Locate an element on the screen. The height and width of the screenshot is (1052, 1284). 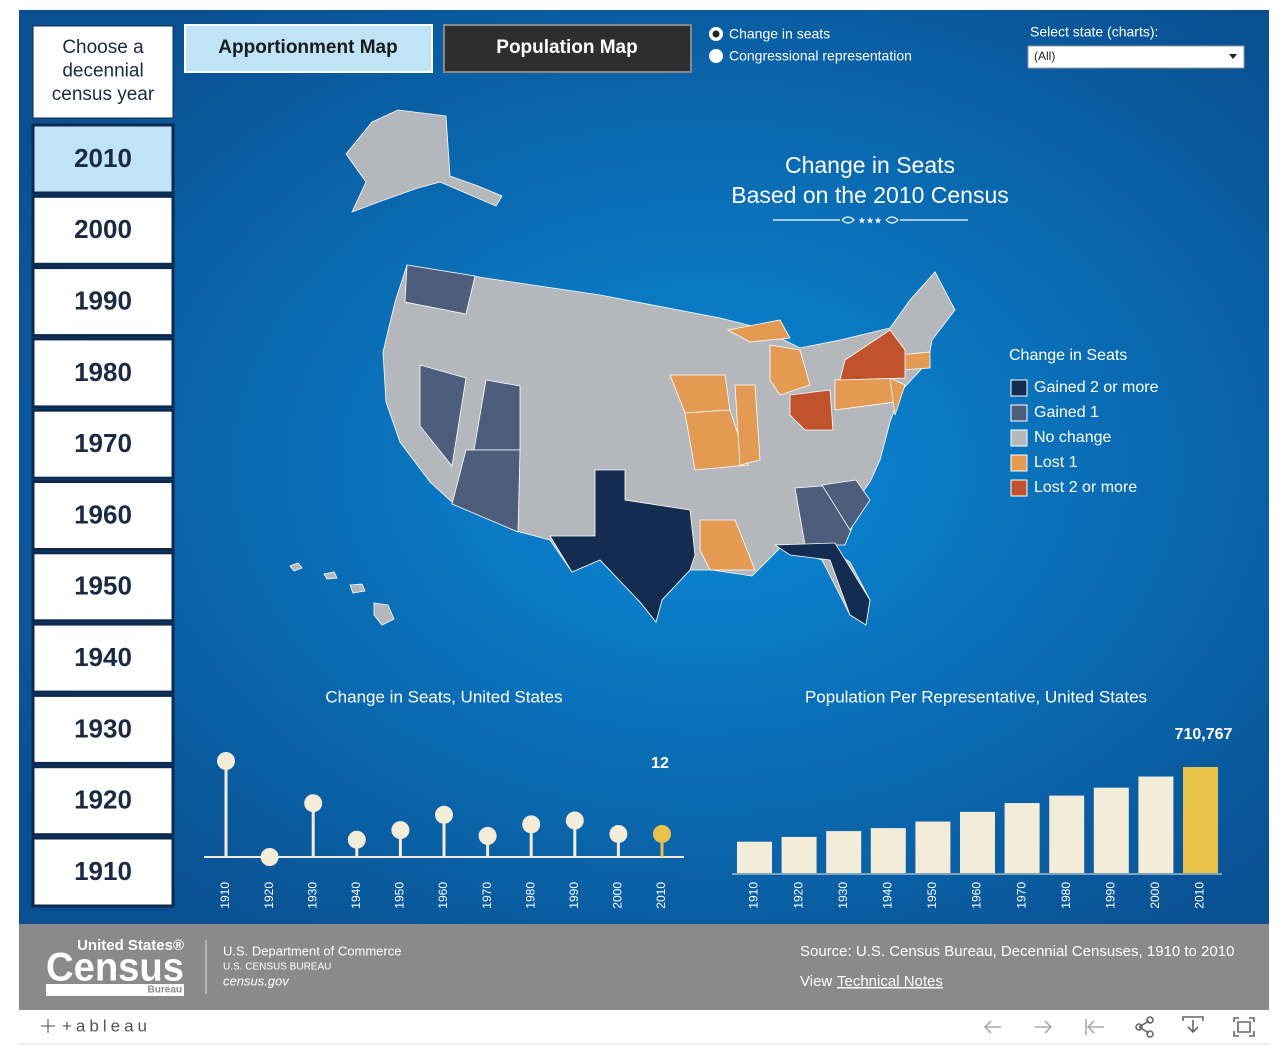
data-label: 710,767 is located at coordinates (1204, 734).